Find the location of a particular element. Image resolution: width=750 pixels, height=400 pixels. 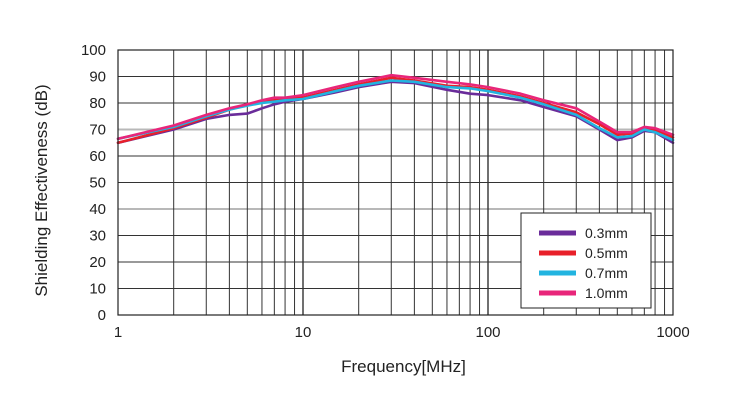

x-tick-label: 1 is located at coordinates (118, 332).